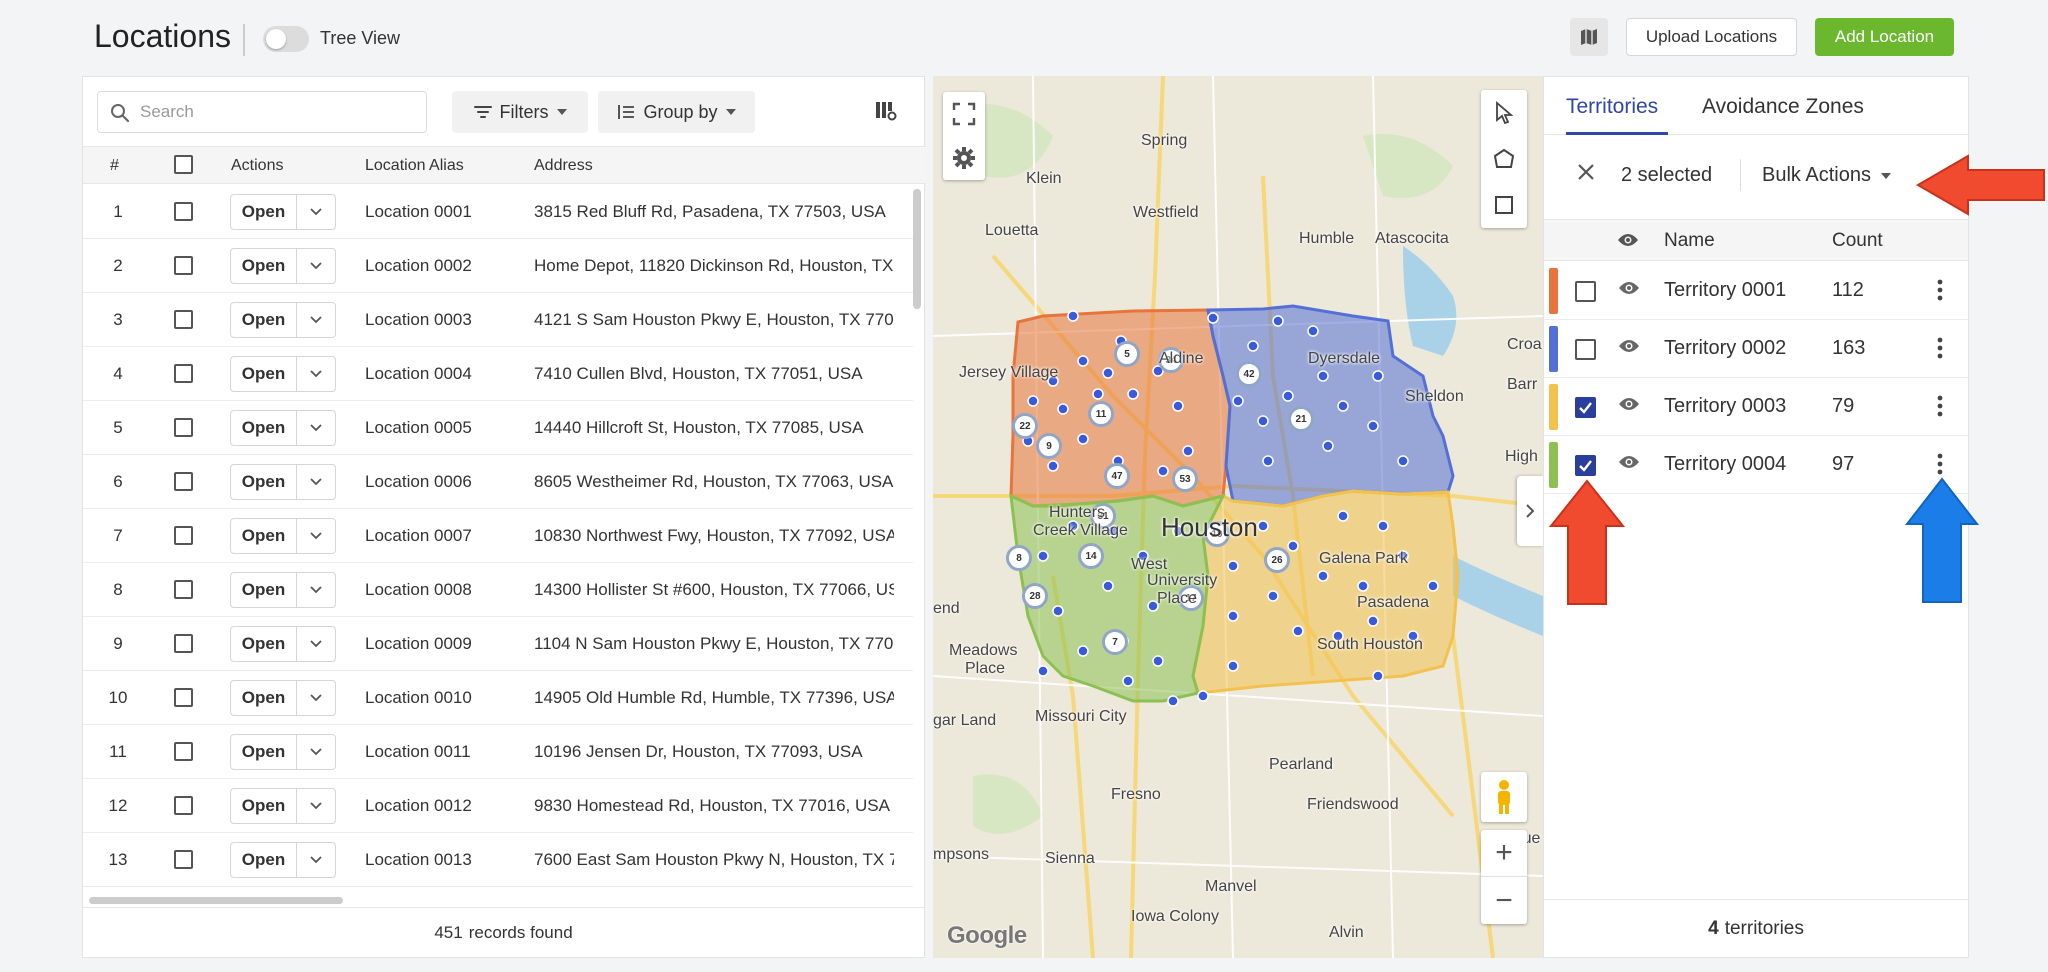  What do you see at coordinates (886, 113) in the screenshot?
I see `column-settings-button` at bounding box center [886, 113].